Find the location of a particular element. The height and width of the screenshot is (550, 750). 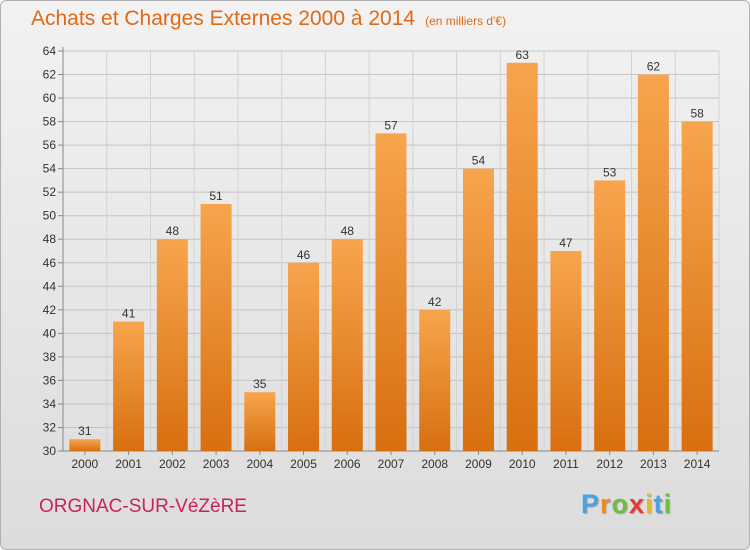

y-tick-label: 30 is located at coordinates (50, 451).